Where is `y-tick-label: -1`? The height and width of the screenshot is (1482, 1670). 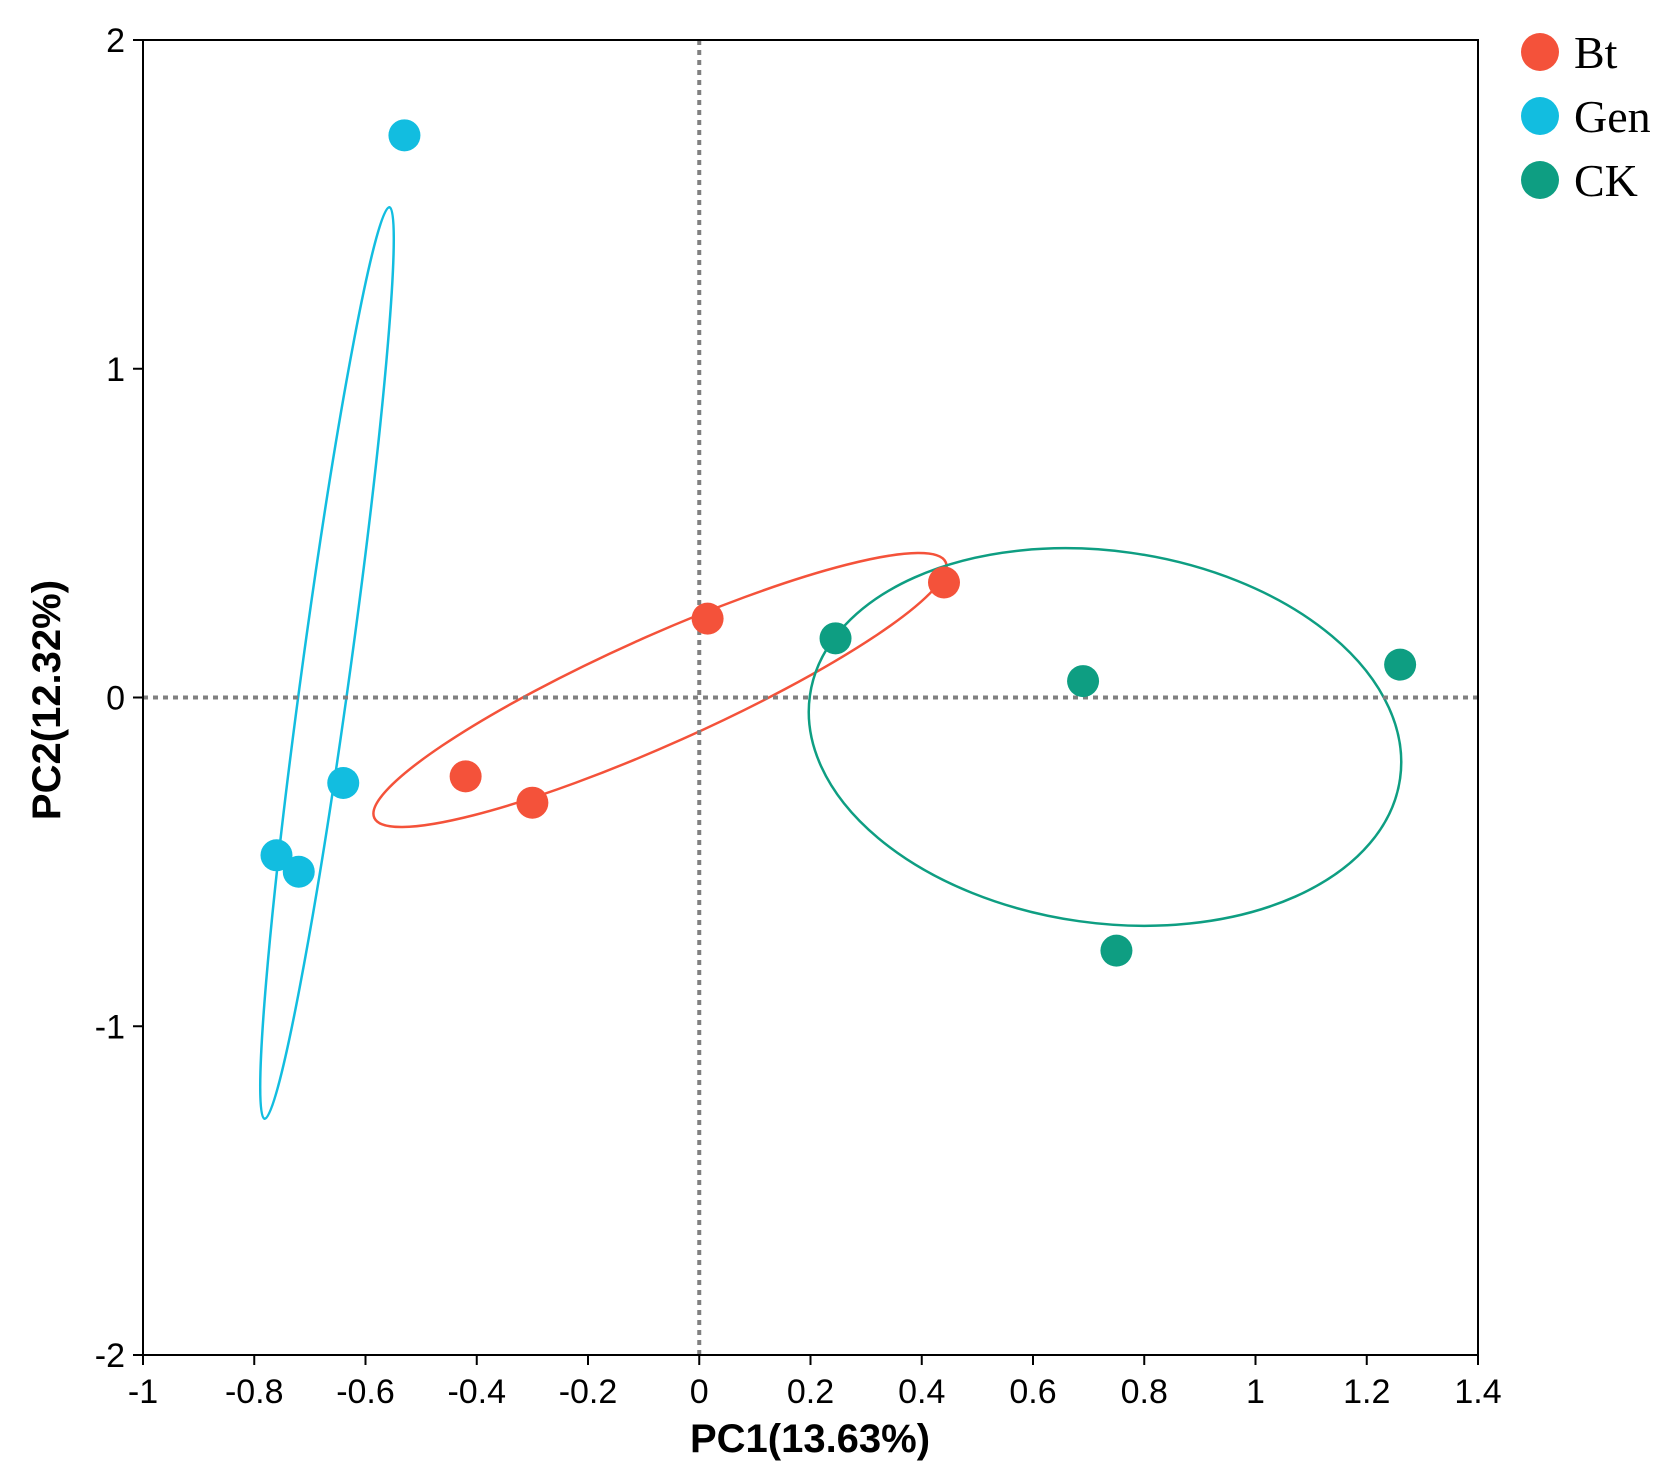 y-tick-label: -1 is located at coordinates (110, 1027).